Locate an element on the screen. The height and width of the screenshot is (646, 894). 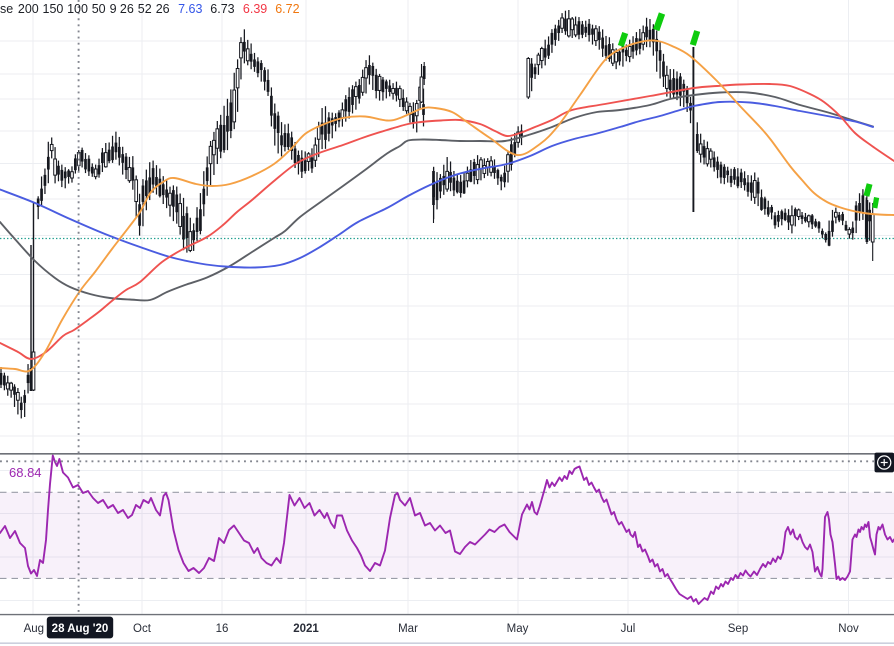
svg-text: Aug is located at coordinates (34, 629).